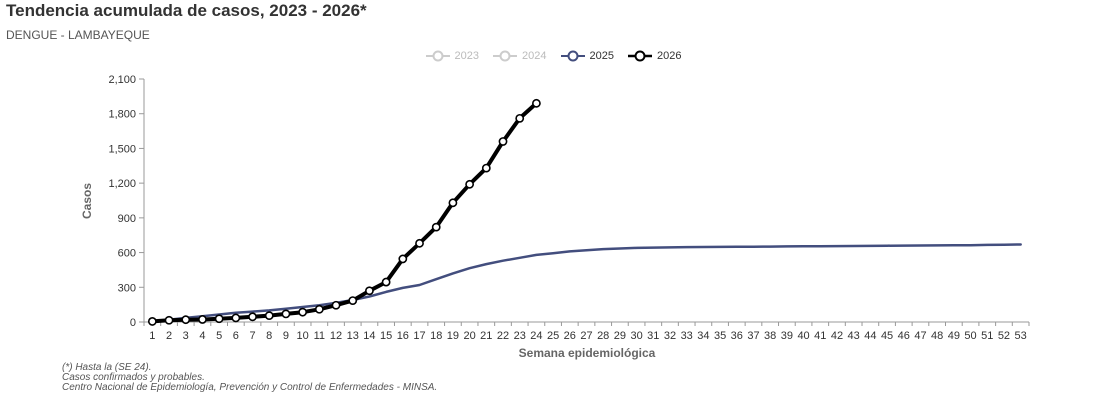  What do you see at coordinates (127, 254) in the screenshot?
I see `y-tick-label: 600` at bounding box center [127, 254].